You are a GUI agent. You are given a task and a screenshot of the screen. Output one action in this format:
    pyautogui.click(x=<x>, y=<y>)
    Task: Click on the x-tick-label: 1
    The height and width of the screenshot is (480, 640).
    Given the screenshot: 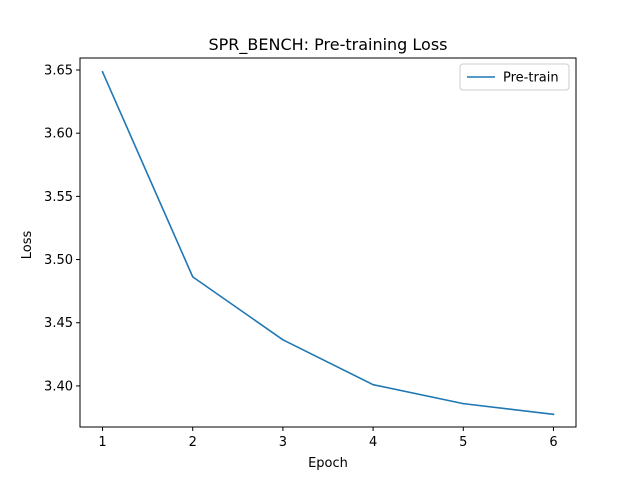 What is the action you would take?
    pyautogui.click(x=102, y=442)
    